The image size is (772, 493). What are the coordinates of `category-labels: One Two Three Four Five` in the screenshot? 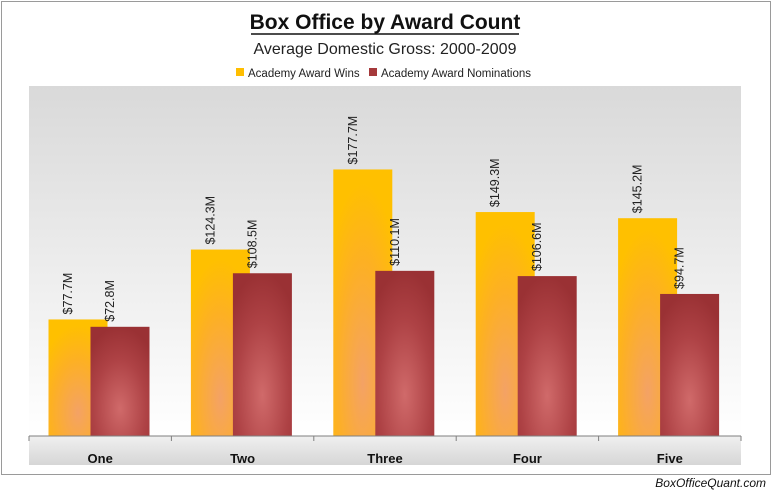 It's located at (385, 458).